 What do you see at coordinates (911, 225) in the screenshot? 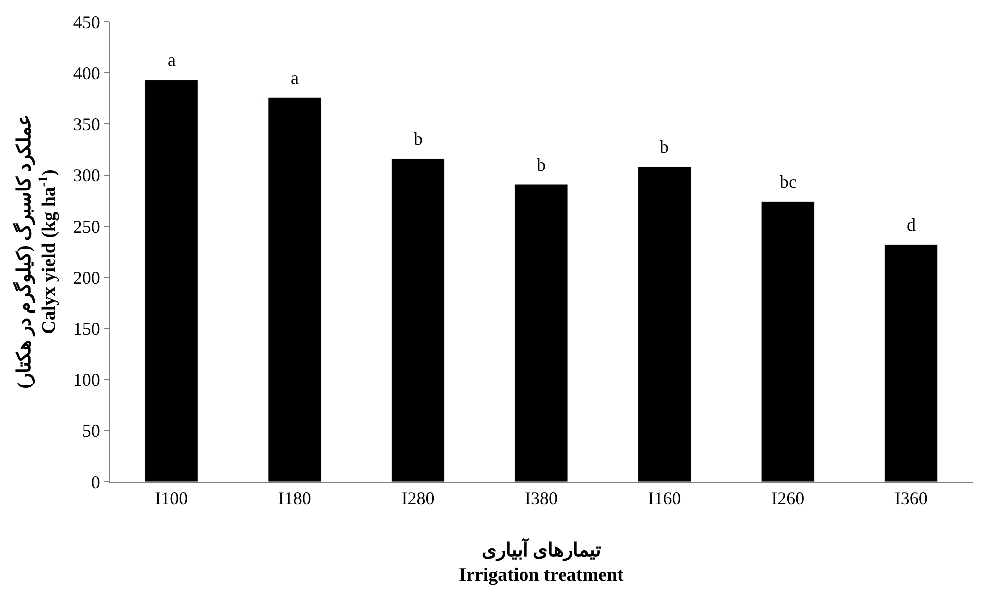
I see `annotation: d` at bounding box center [911, 225].